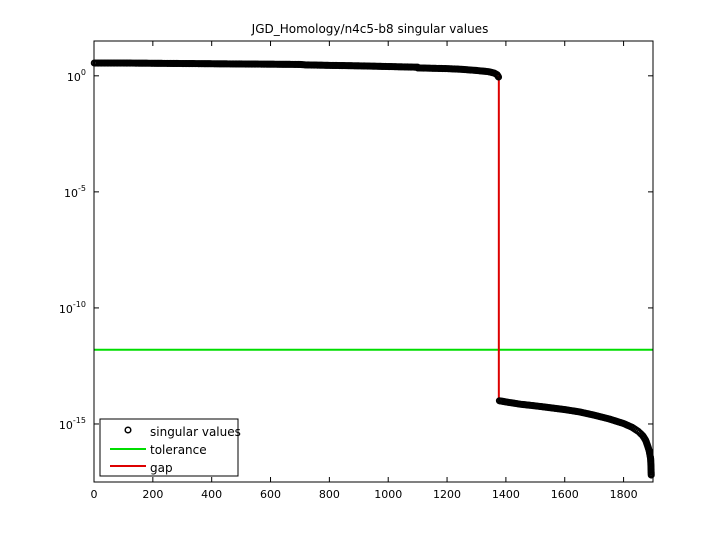  I want to click on x-tick-label: 1400, so click(506, 494).